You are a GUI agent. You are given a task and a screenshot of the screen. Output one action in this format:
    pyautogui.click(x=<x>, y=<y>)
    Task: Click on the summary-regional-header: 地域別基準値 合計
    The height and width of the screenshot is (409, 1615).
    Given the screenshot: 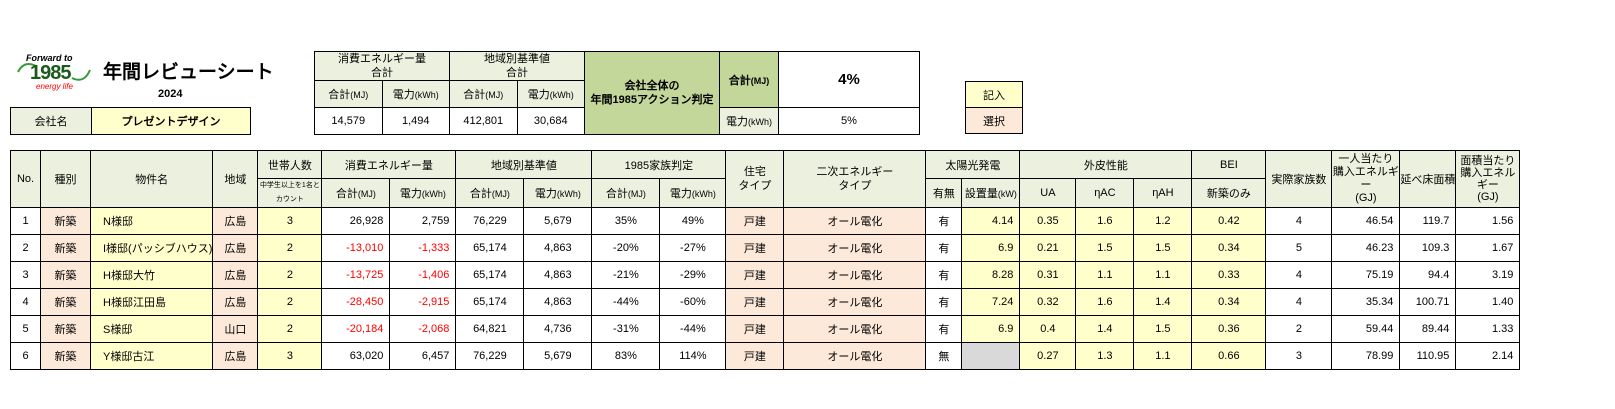 What is the action you would take?
    pyautogui.click(x=517, y=66)
    